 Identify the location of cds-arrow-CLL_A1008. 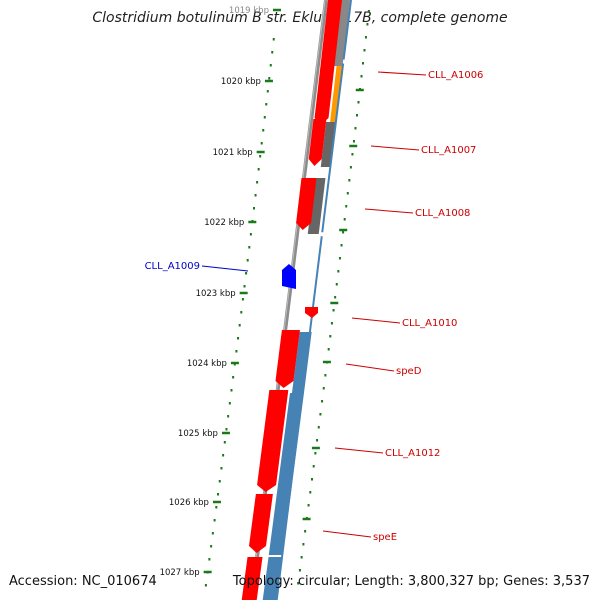
(306, 204).